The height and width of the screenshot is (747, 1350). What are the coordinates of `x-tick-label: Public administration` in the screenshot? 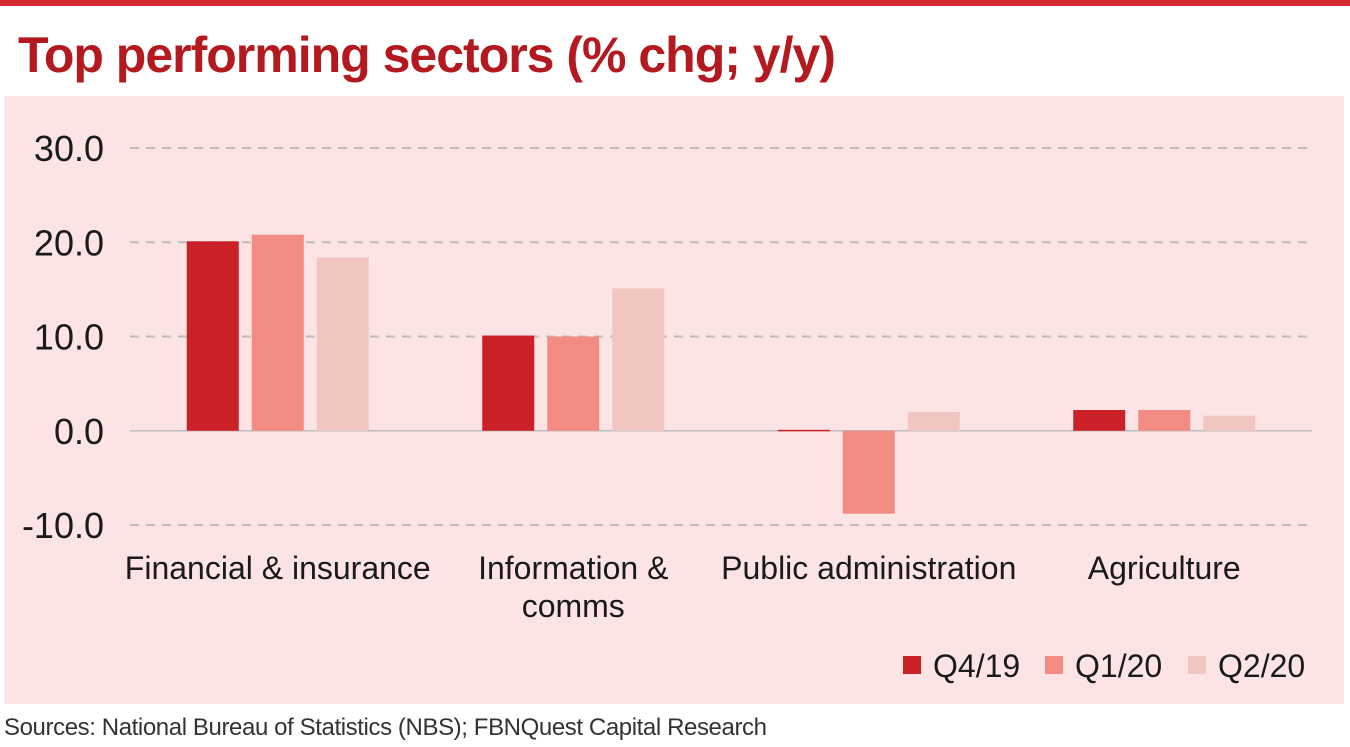 It's located at (868, 568).